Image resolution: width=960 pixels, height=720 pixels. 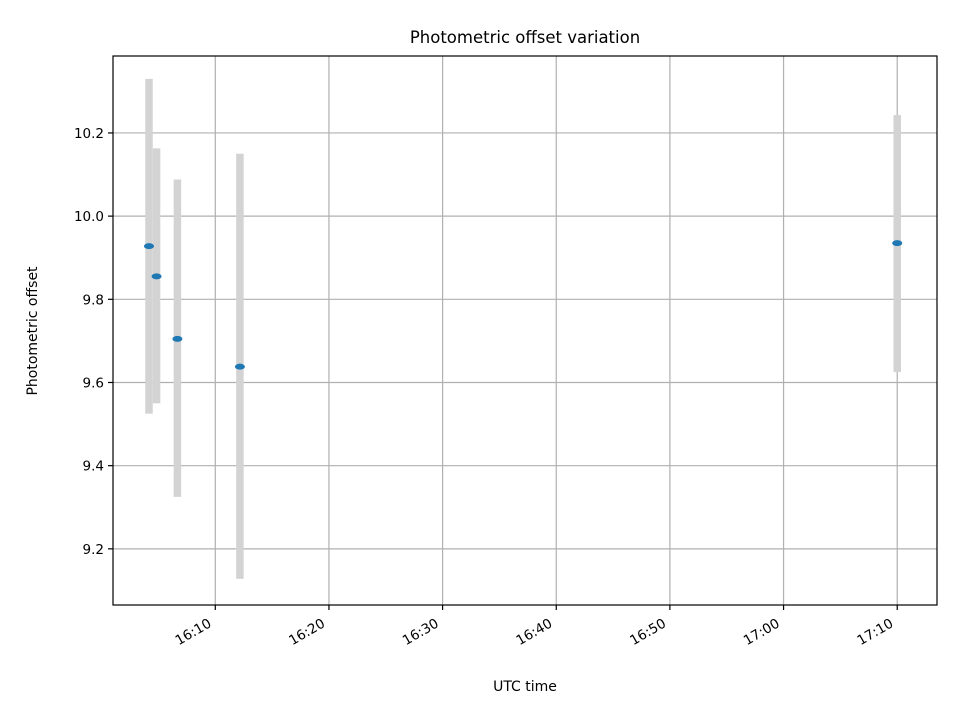 What do you see at coordinates (523, 305) in the screenshot?
I see `data-points` at bounding box center [523, 305].